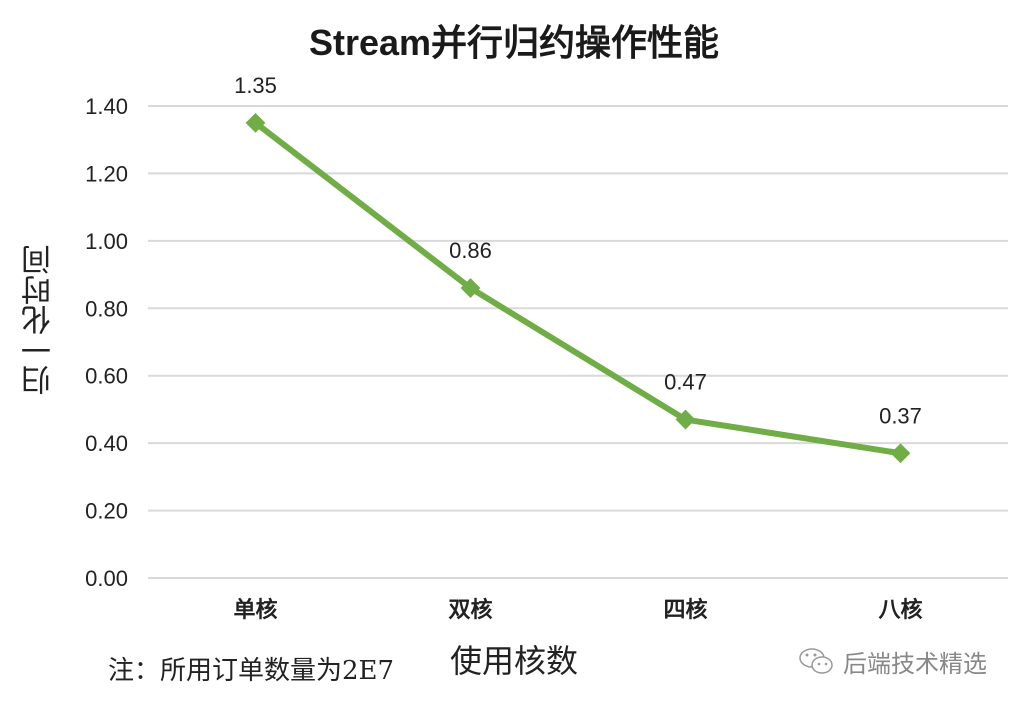 The height and width of the screenshot is (707, 1028). I want to click on watermark: 后端技术精选, so click(892, 661).